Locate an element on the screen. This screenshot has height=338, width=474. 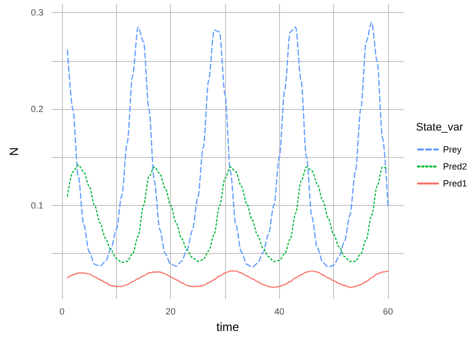
y-tick-label: 0.3 is located at coordinates (37, 13).